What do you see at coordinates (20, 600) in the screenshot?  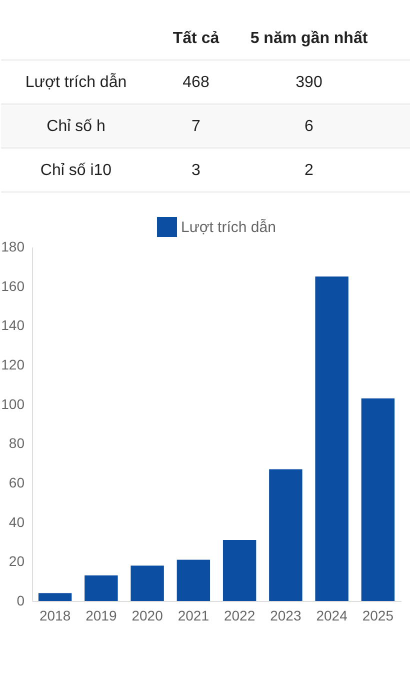 I see `y-tick-label: 0` at bounding box center [20, 600].